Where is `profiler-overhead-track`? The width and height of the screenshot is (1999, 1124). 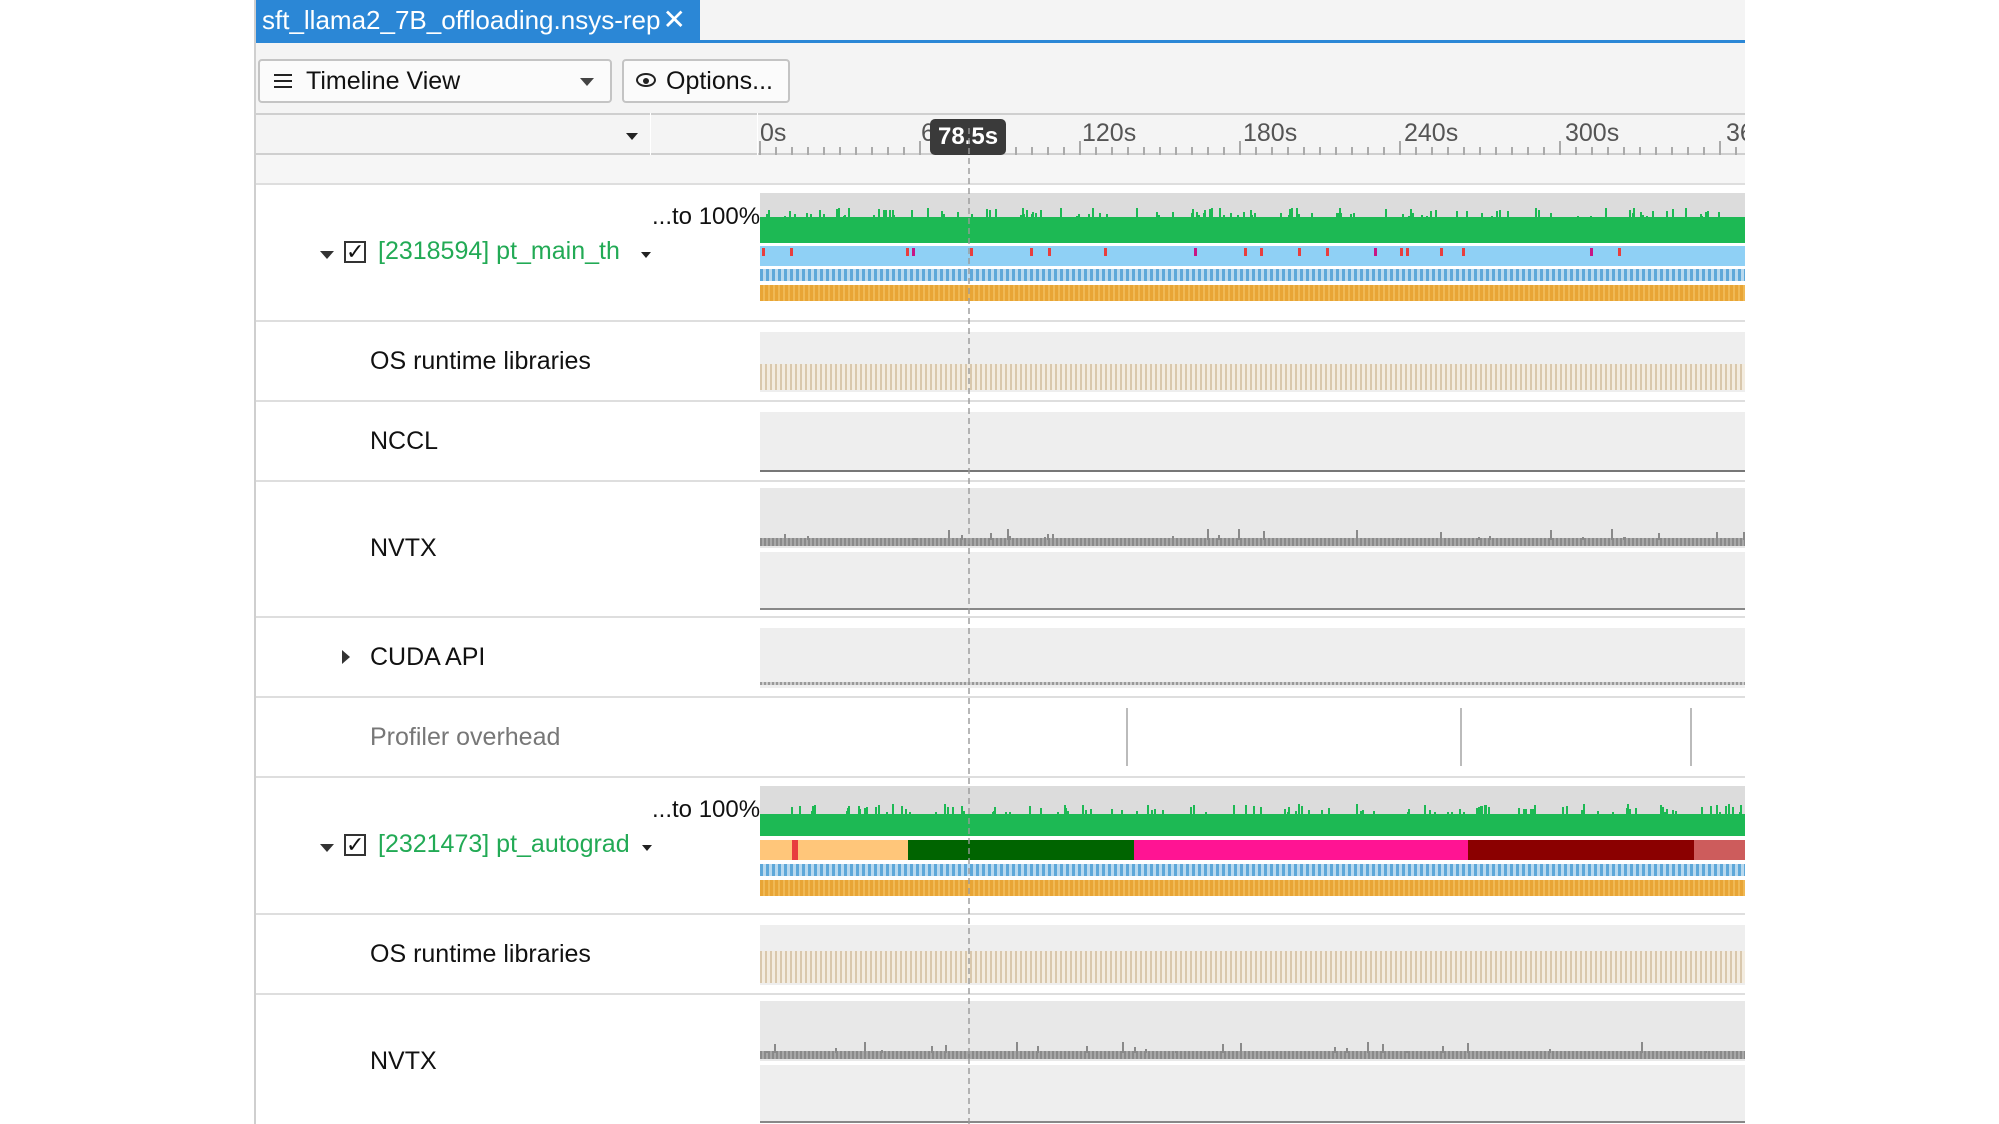 profiler-overhead-track is located at coordinates (1252, 738).